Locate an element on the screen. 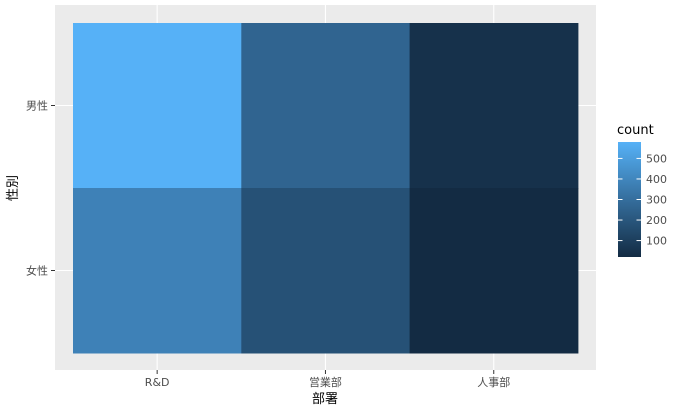 This screenshot has height=415, width=683. legend-colorbar is located at coordinates (629, 199).